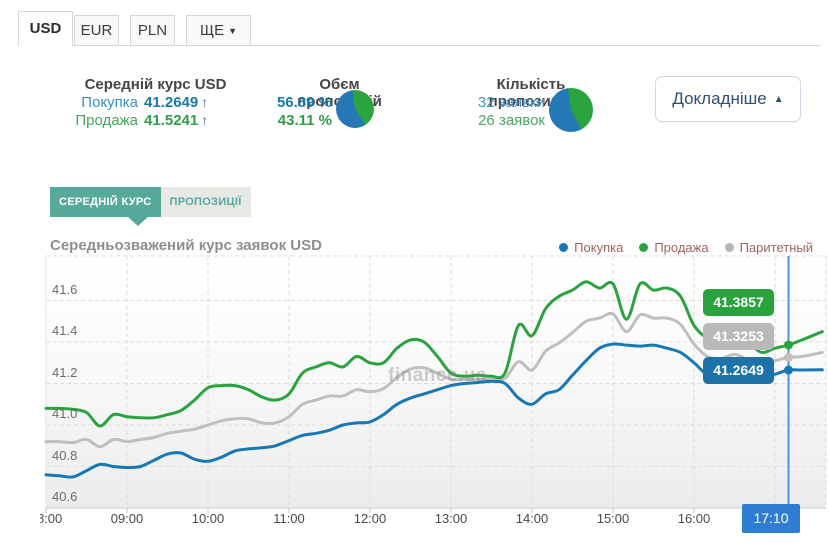 The image size is (829, 547). I want to click on sell-value: 41.5241, so click(171, 120).